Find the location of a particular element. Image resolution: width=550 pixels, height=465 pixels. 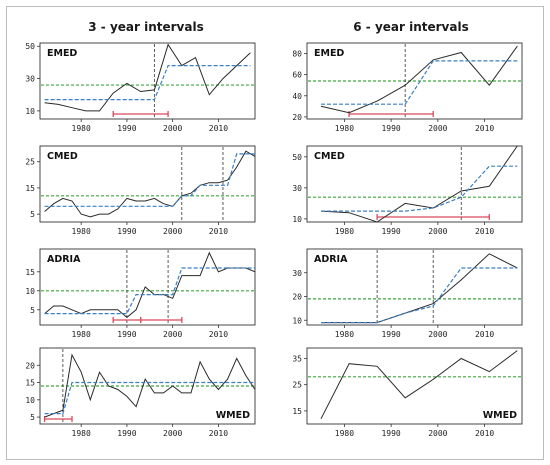

panel-wmed-3yr: 1980 1990 2000 2010 5 10 15 20 WMED is located at coordinates (140, 392).